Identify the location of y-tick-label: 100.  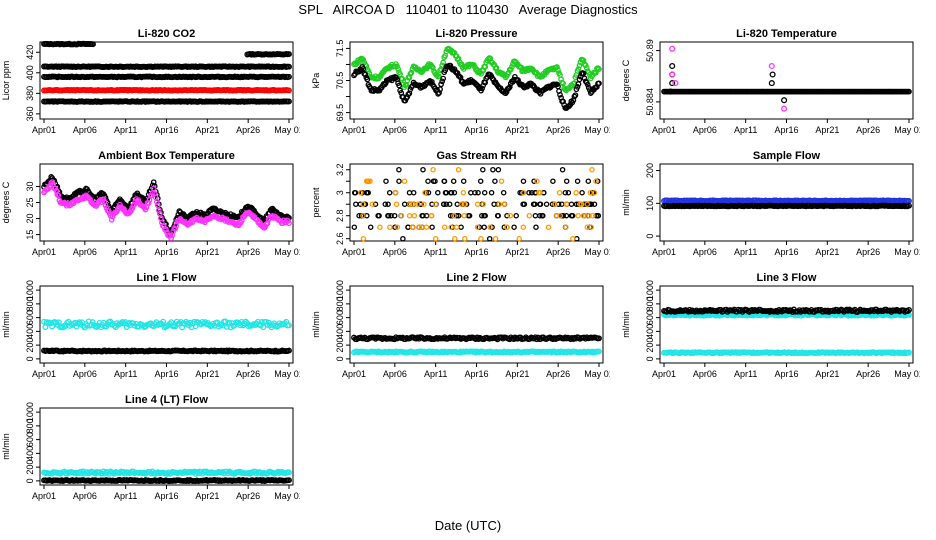
(650, 203).